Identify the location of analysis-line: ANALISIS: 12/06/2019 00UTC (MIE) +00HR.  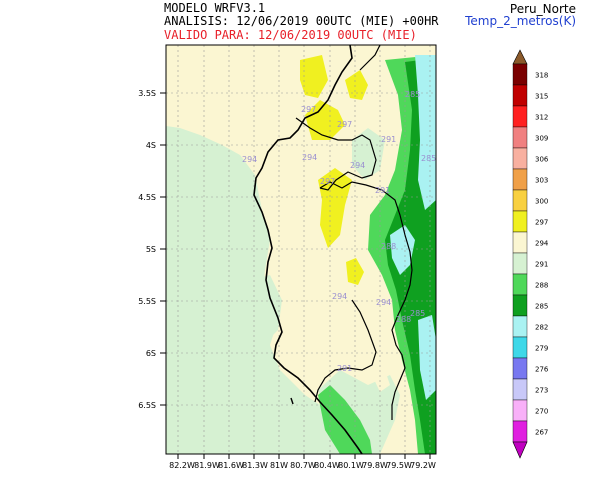
(301, 21).